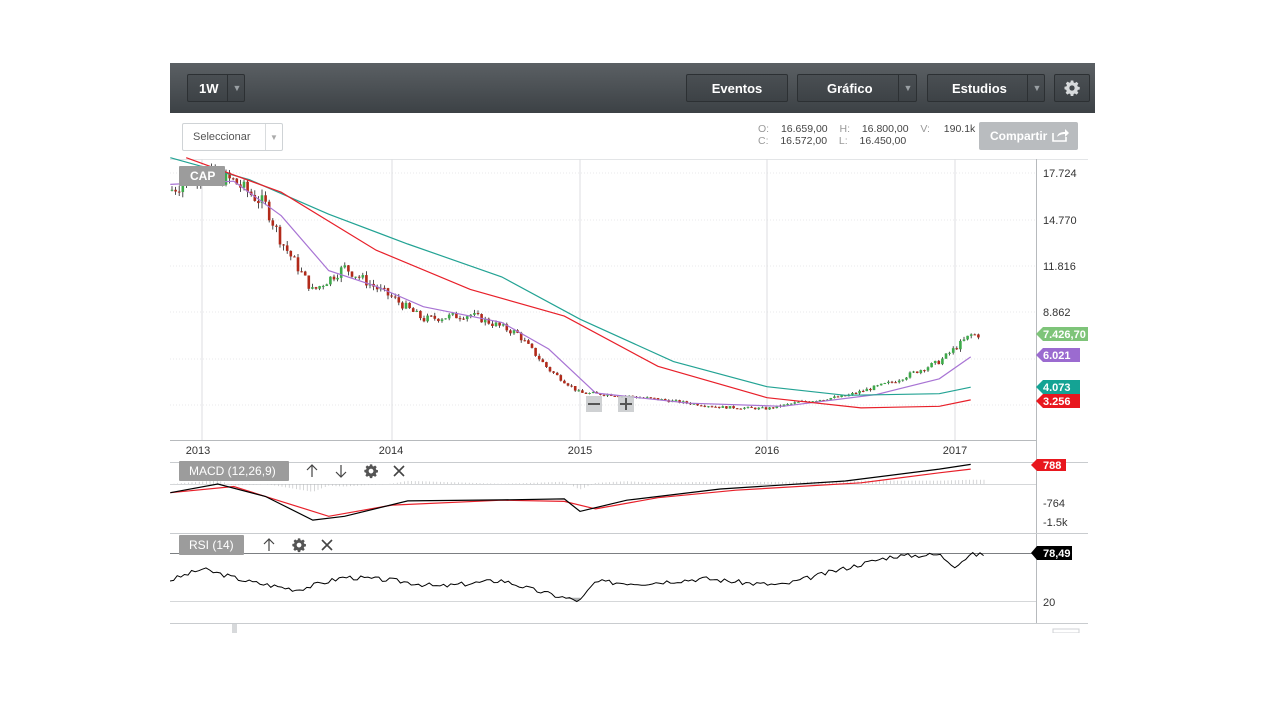 Image resolution: width=1266 pixels, height=723 pixels. I want to click on share-icon, so click(1060, 135).